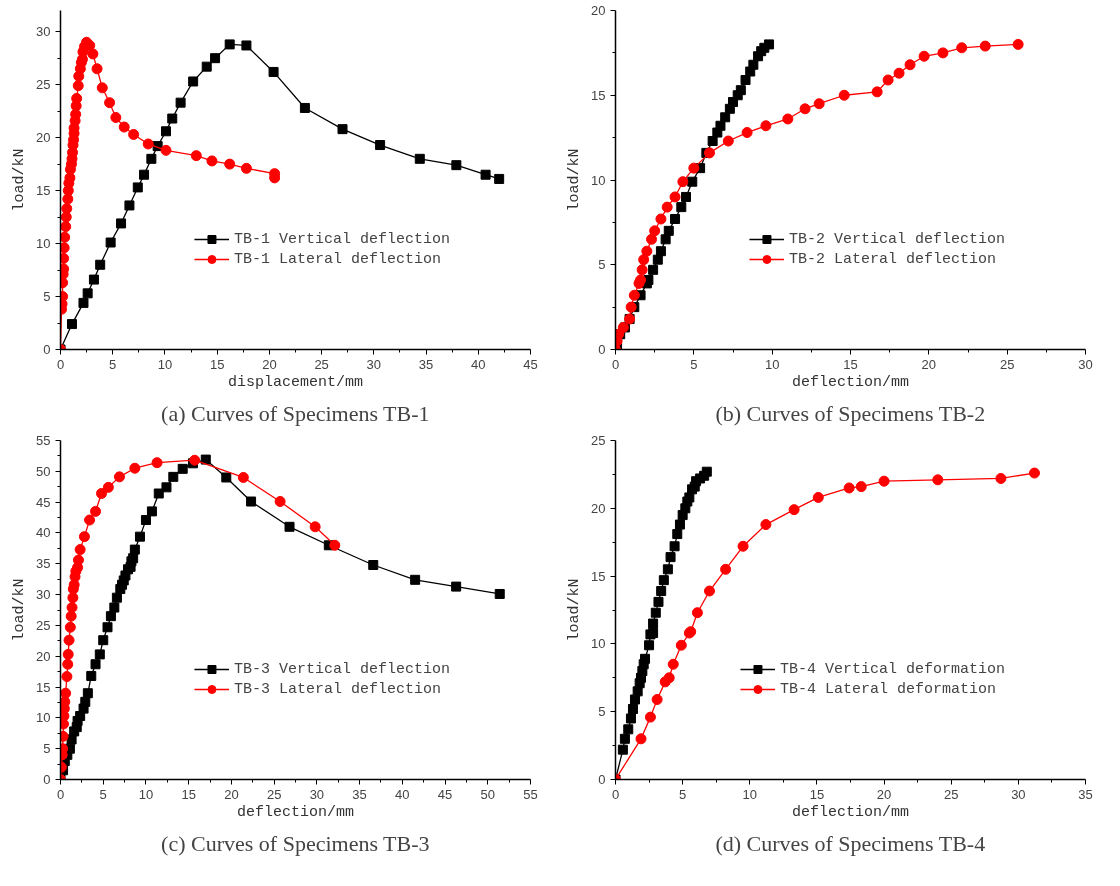 This screenshot has width=1120, height=886. Describe the element at coordinates (892, 259) in the screenshot. I see `legend-label: TB-2 Lateral deflection` at that location.